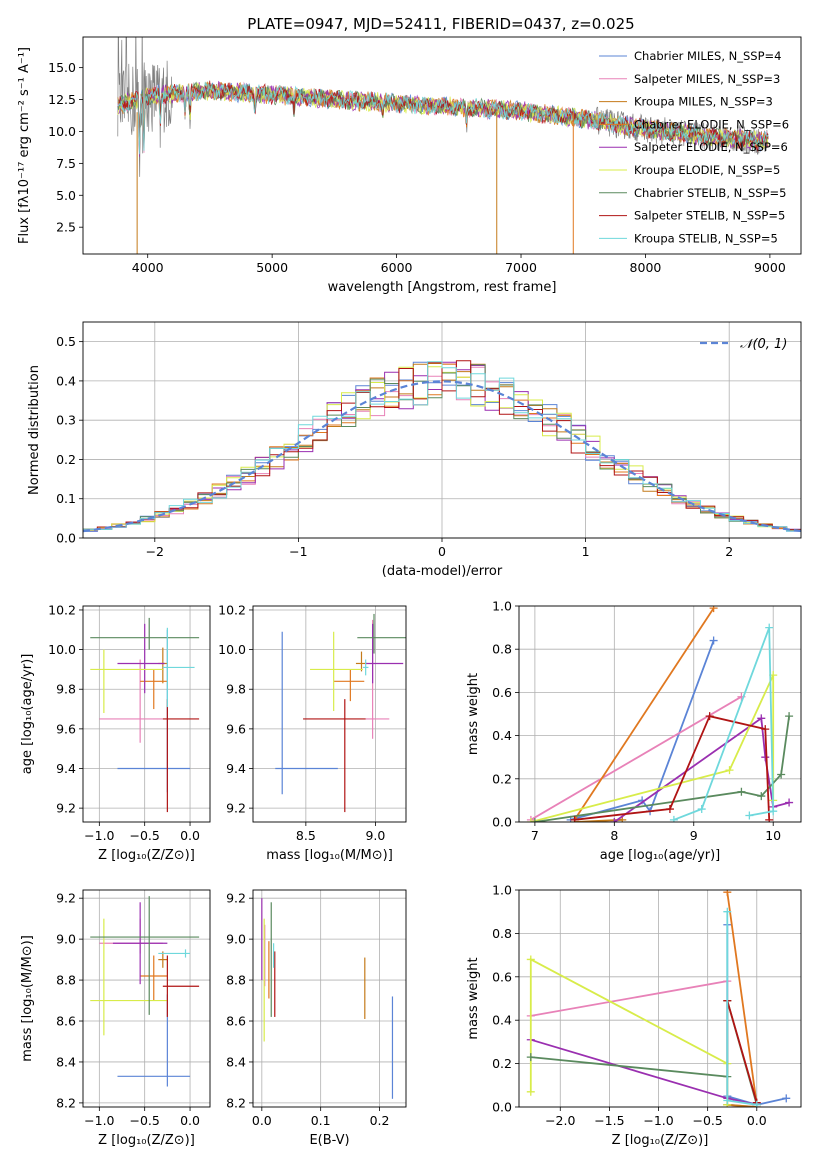 This screenshot has height=1170, width=819. I want to click on x-tick-label: 0.1, so click(321, 1120).